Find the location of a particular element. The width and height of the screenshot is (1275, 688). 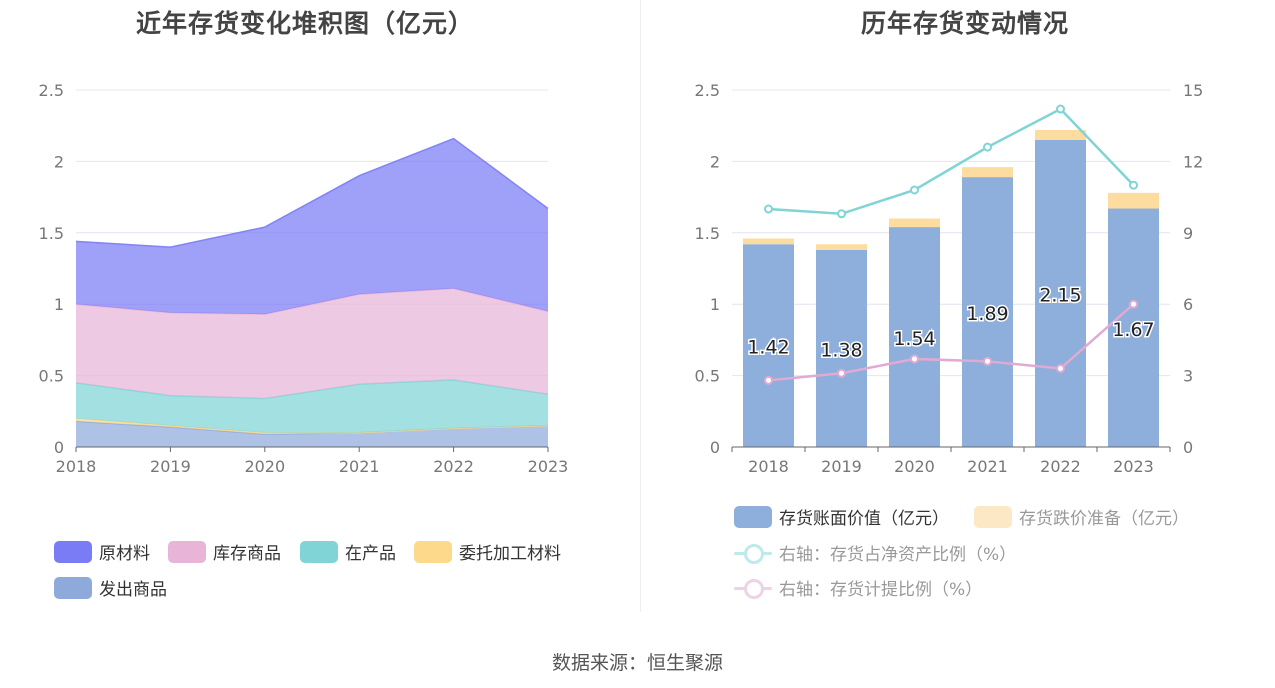

left-x-tick-label: 2020 is located at coordinates (264, 466).